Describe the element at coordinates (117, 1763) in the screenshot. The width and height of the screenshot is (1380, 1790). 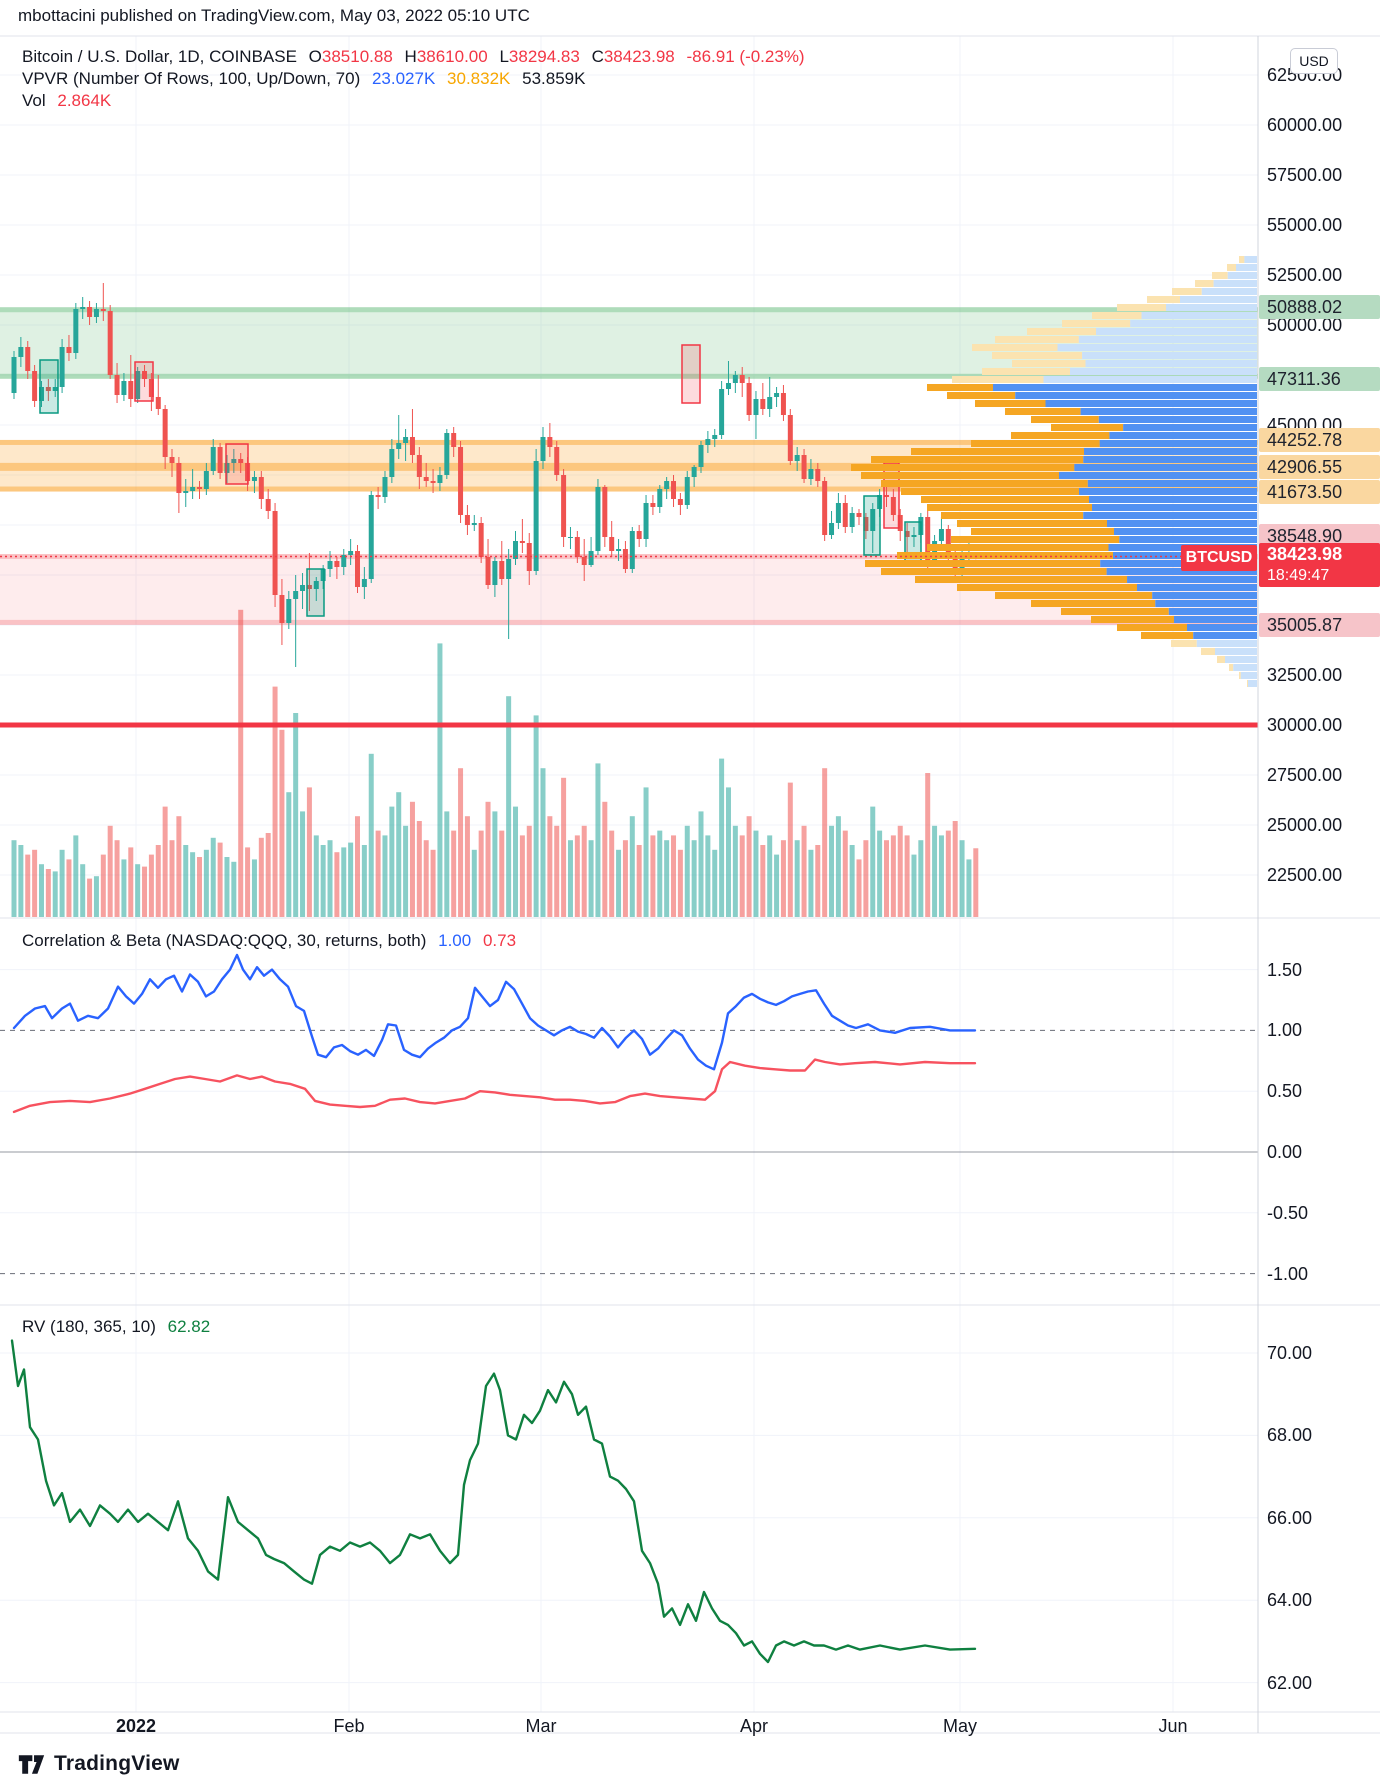
I see `brand-text: TradingView` at that location.